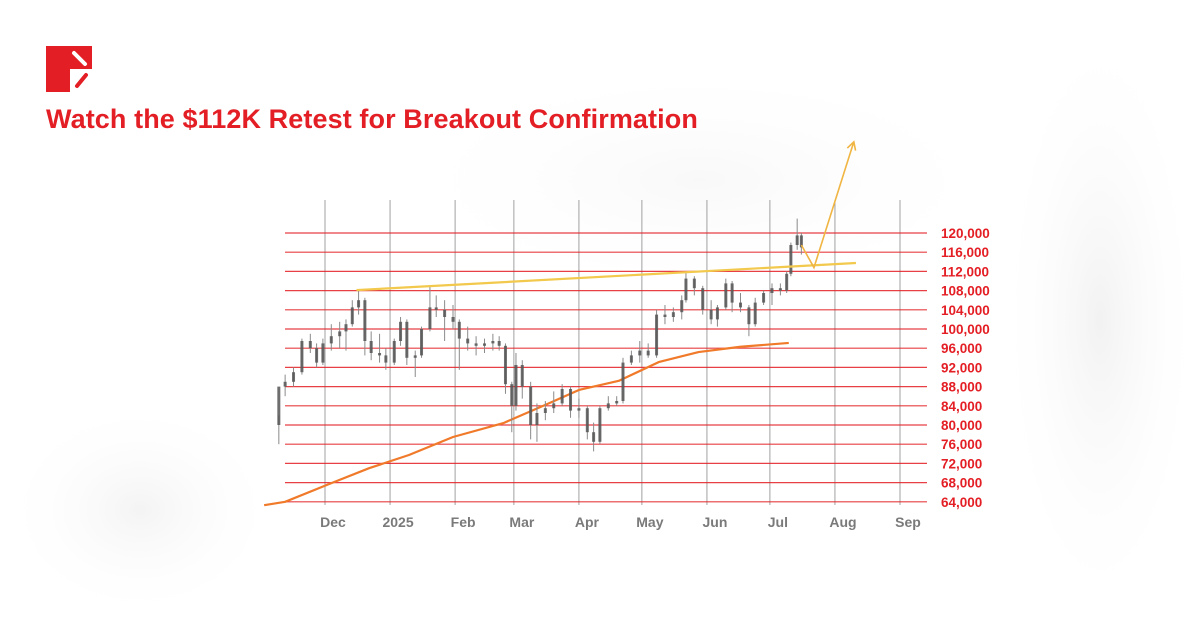  What do you see at coordinates (965, 329) in the screenshot?
I see `y-tick-label: 100,000` at bounding box center [965, 329].